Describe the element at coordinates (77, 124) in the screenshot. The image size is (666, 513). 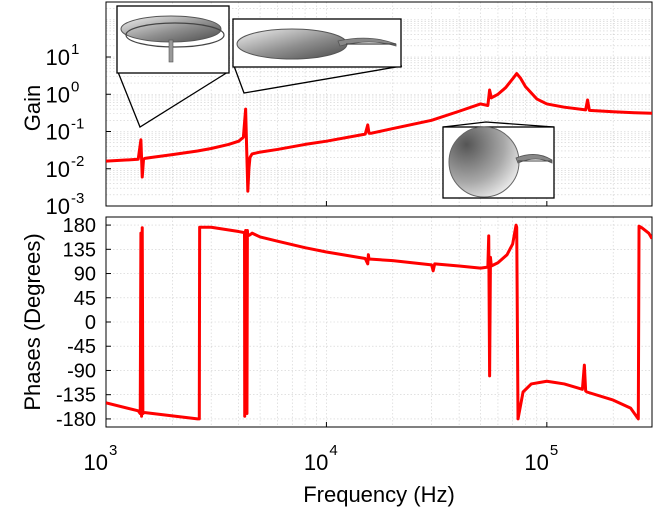
I see `gain-y-tick-exponent: -1` at that location.